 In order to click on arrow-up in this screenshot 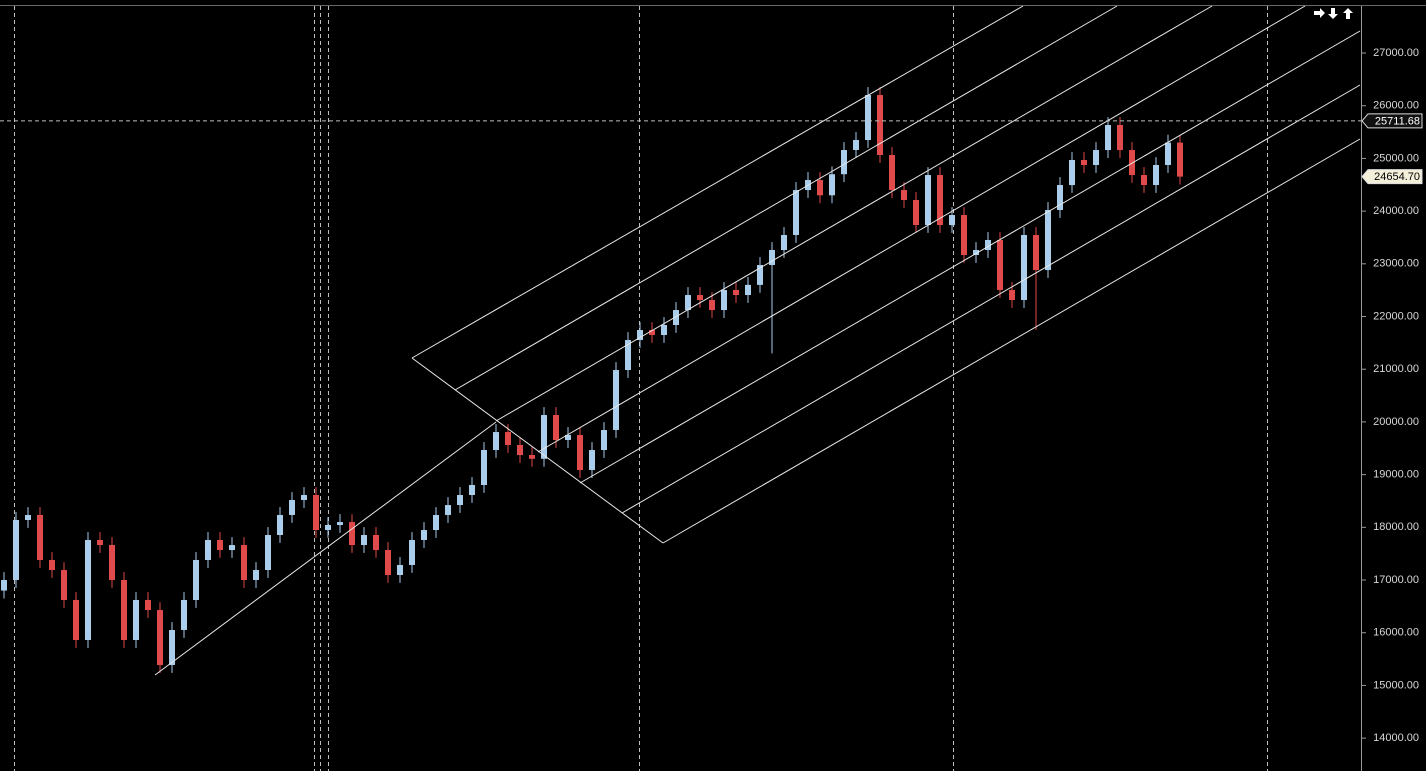, I will do `click(1348, 13)`.